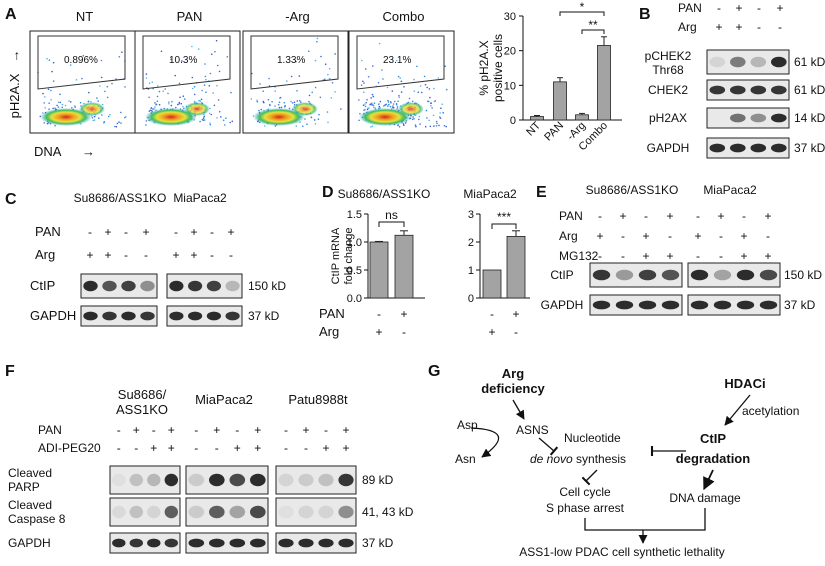 The width and height of the screenshot is (825, 566). What do you see at coordinates (378, 332) in the screenshot?
I see `bar-d-sign: +` at bounding box center [378, 332].